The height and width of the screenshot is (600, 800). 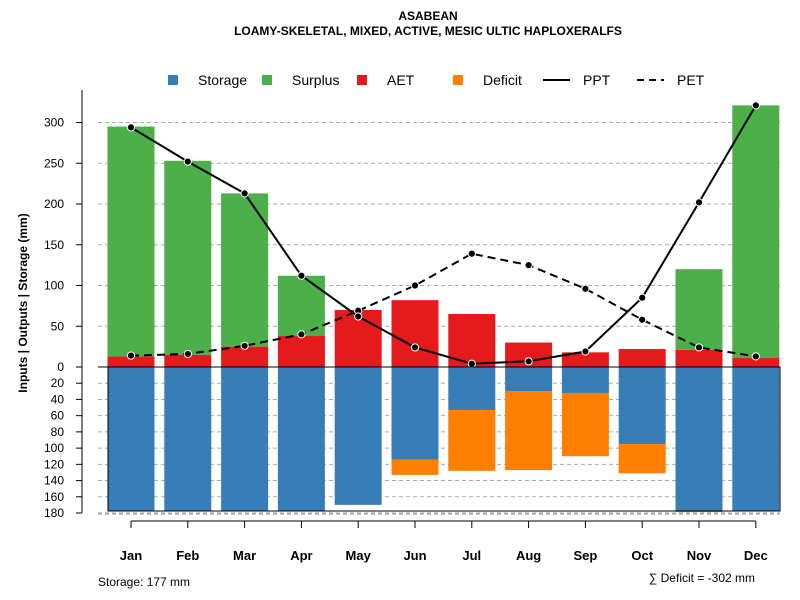 I want to click on x-tick-label: Jan, so click(x=131, y=555).